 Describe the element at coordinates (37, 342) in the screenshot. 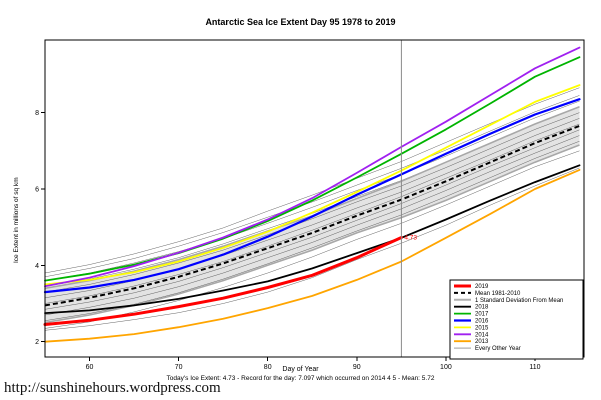

I see `y-tick-label: 2` at that location.